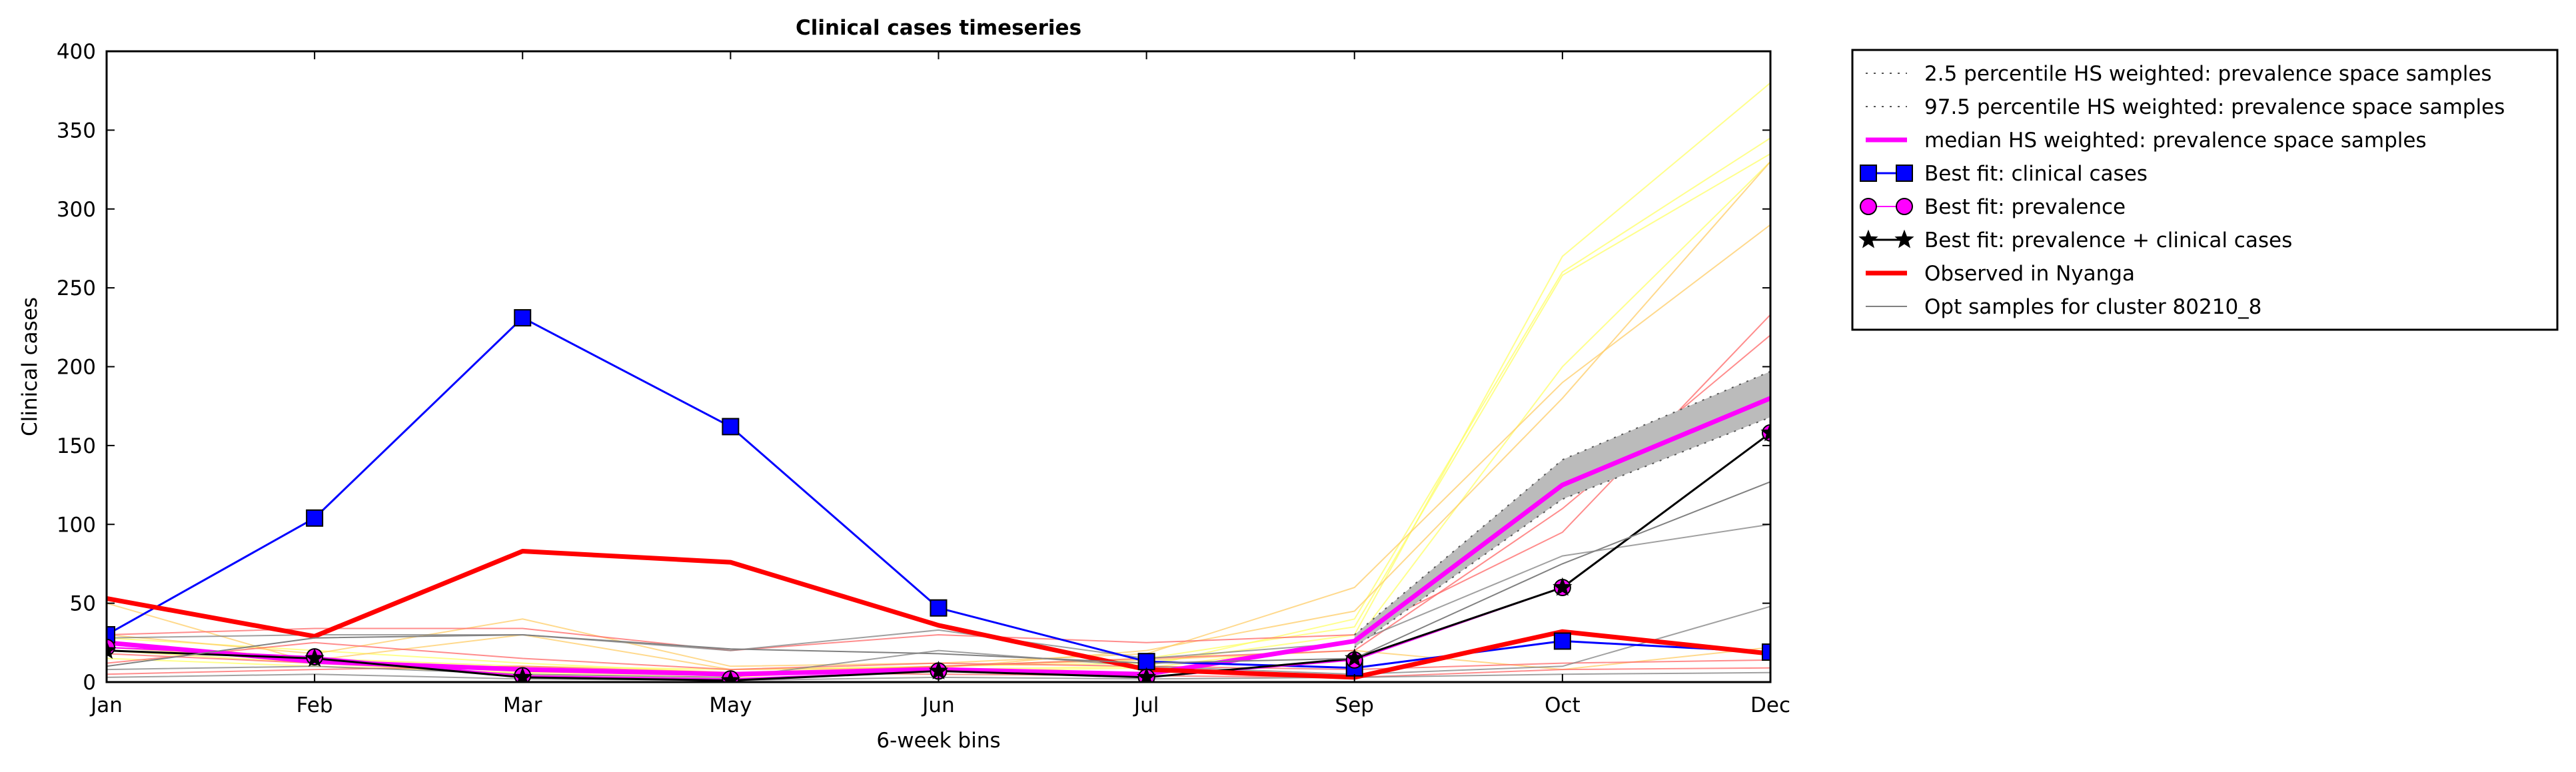  What do you see at coordinates (1354, 705) in the screenshot?
I see `x-tick-label-6: Sep` at bounding box center [1354, 705].